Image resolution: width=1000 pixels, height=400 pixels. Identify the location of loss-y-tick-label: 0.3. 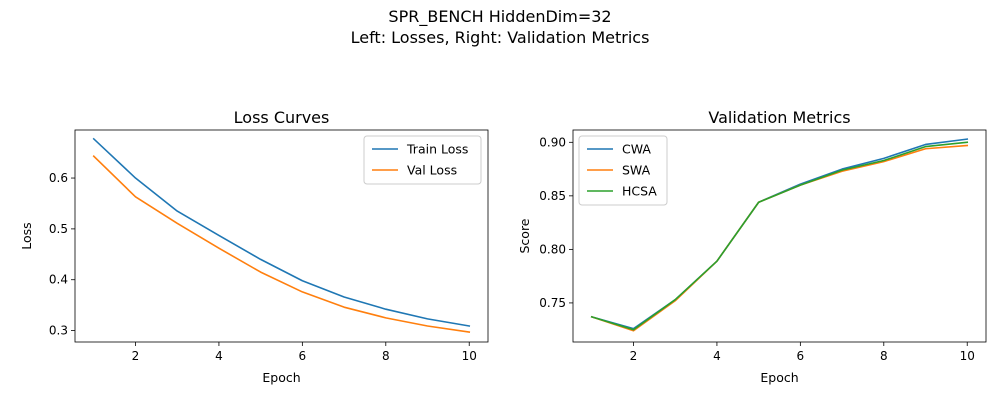
(58, 331).